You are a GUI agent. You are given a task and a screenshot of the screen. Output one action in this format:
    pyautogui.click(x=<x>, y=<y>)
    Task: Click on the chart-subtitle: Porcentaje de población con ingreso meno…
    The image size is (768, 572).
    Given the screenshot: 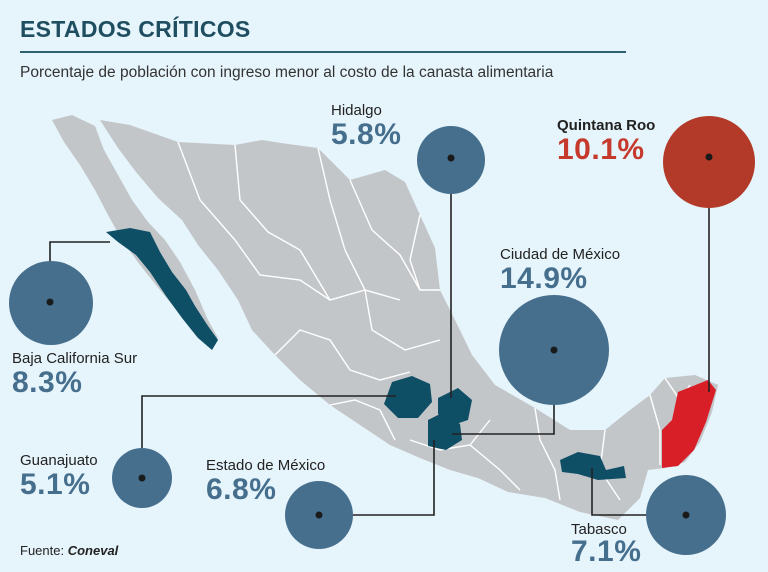 What is the action you would take?
    pyautogui.click(x=287, y=72)
    